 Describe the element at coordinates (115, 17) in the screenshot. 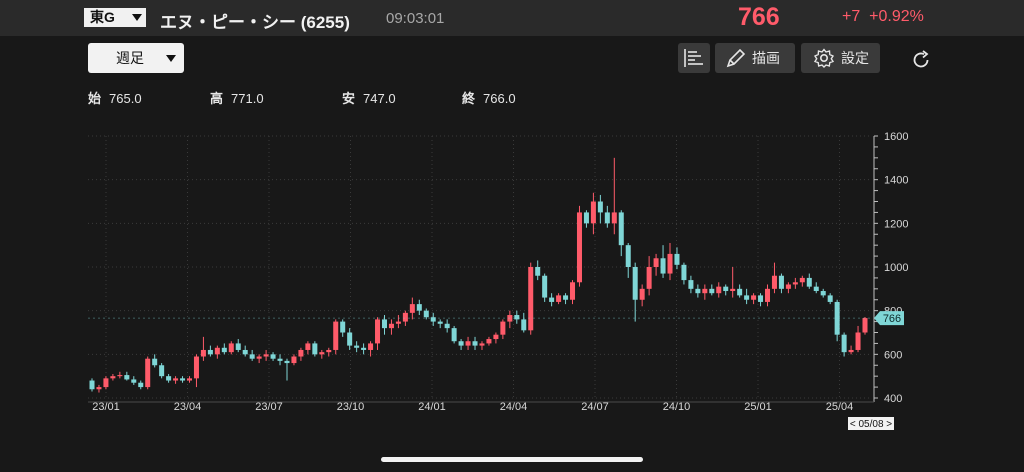

I see `market-selector: 東G` at that location.